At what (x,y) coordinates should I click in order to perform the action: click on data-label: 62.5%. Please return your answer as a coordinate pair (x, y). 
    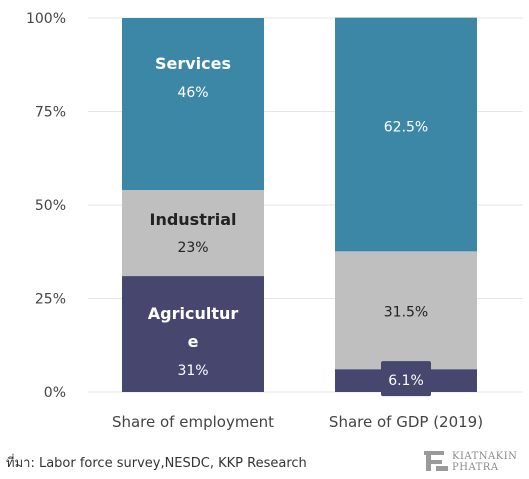
    Looking at the image, I should click on (406, 128).